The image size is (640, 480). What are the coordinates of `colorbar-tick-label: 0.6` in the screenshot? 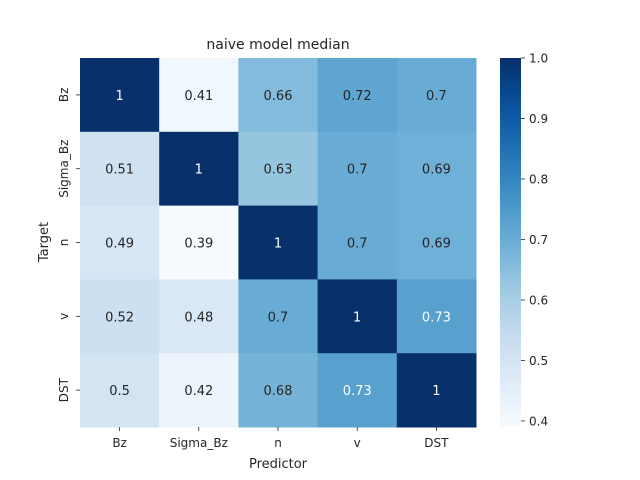 It's located at (538, 300).